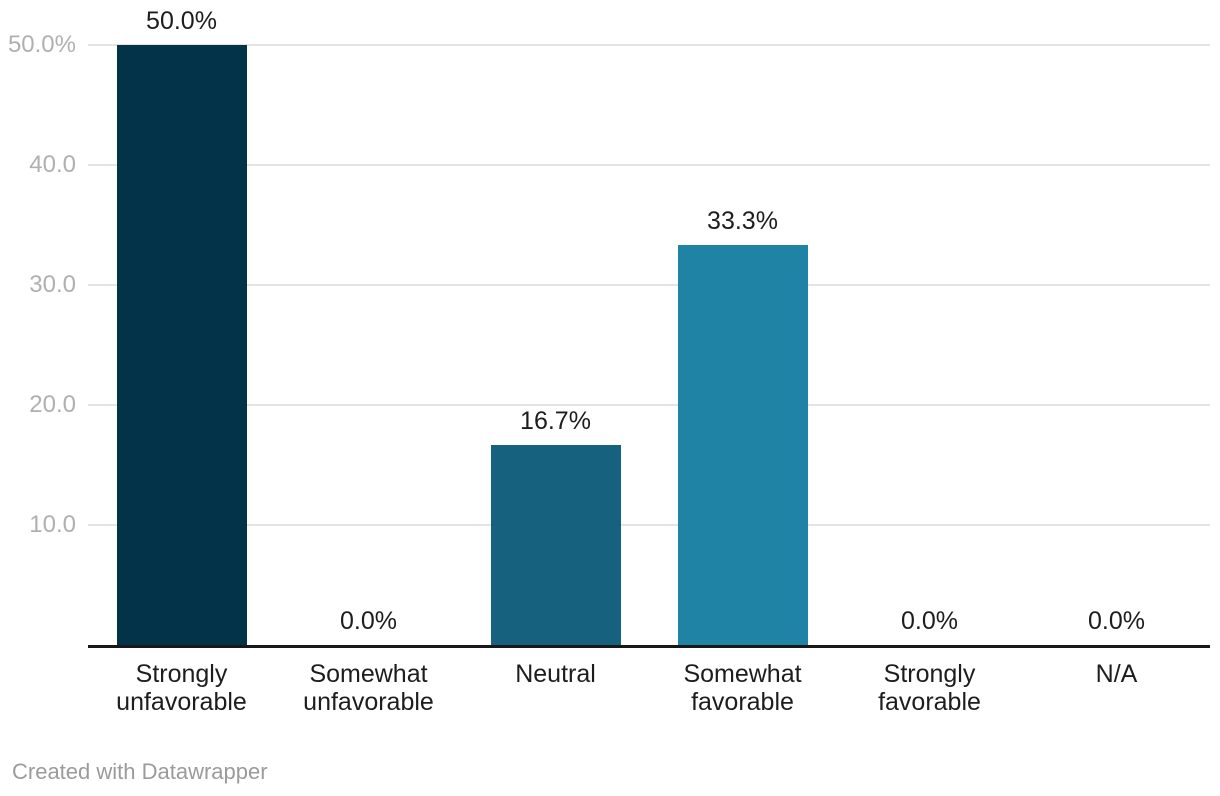  I want to click on x-axis-category-label: Strongly favorable, so click(929, 688).